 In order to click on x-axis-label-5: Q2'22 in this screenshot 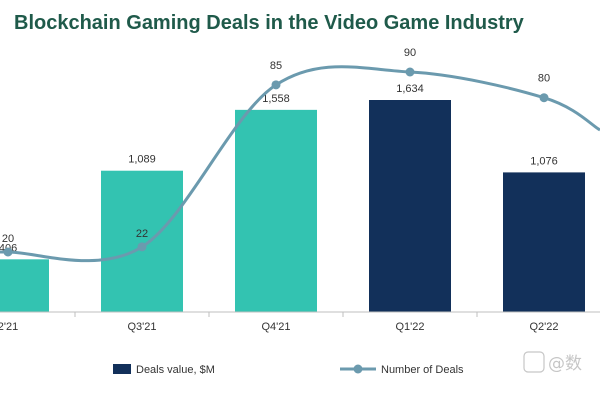, I will do `click(543, 327)`.